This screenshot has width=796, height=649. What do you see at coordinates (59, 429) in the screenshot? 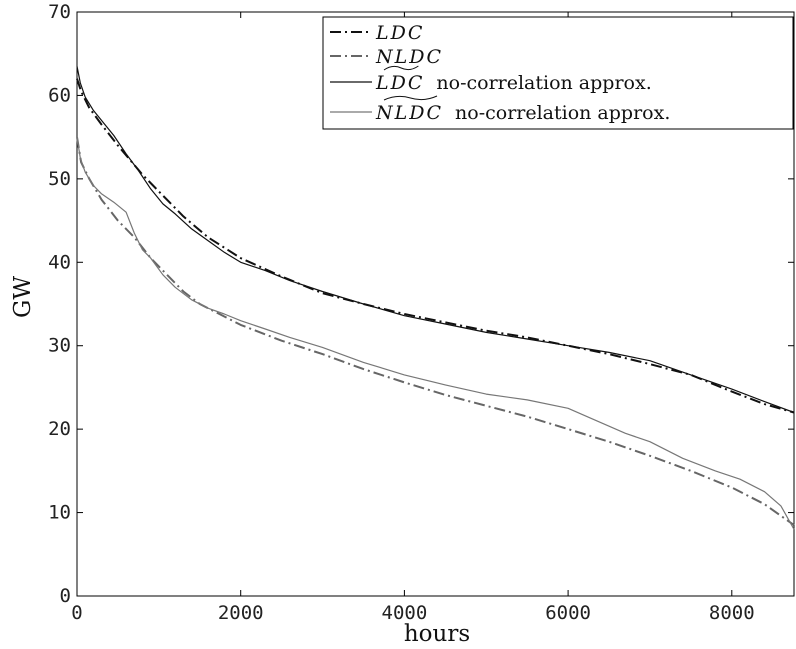
I see `y-tick-label: 20` at bounding box center [59, 429].